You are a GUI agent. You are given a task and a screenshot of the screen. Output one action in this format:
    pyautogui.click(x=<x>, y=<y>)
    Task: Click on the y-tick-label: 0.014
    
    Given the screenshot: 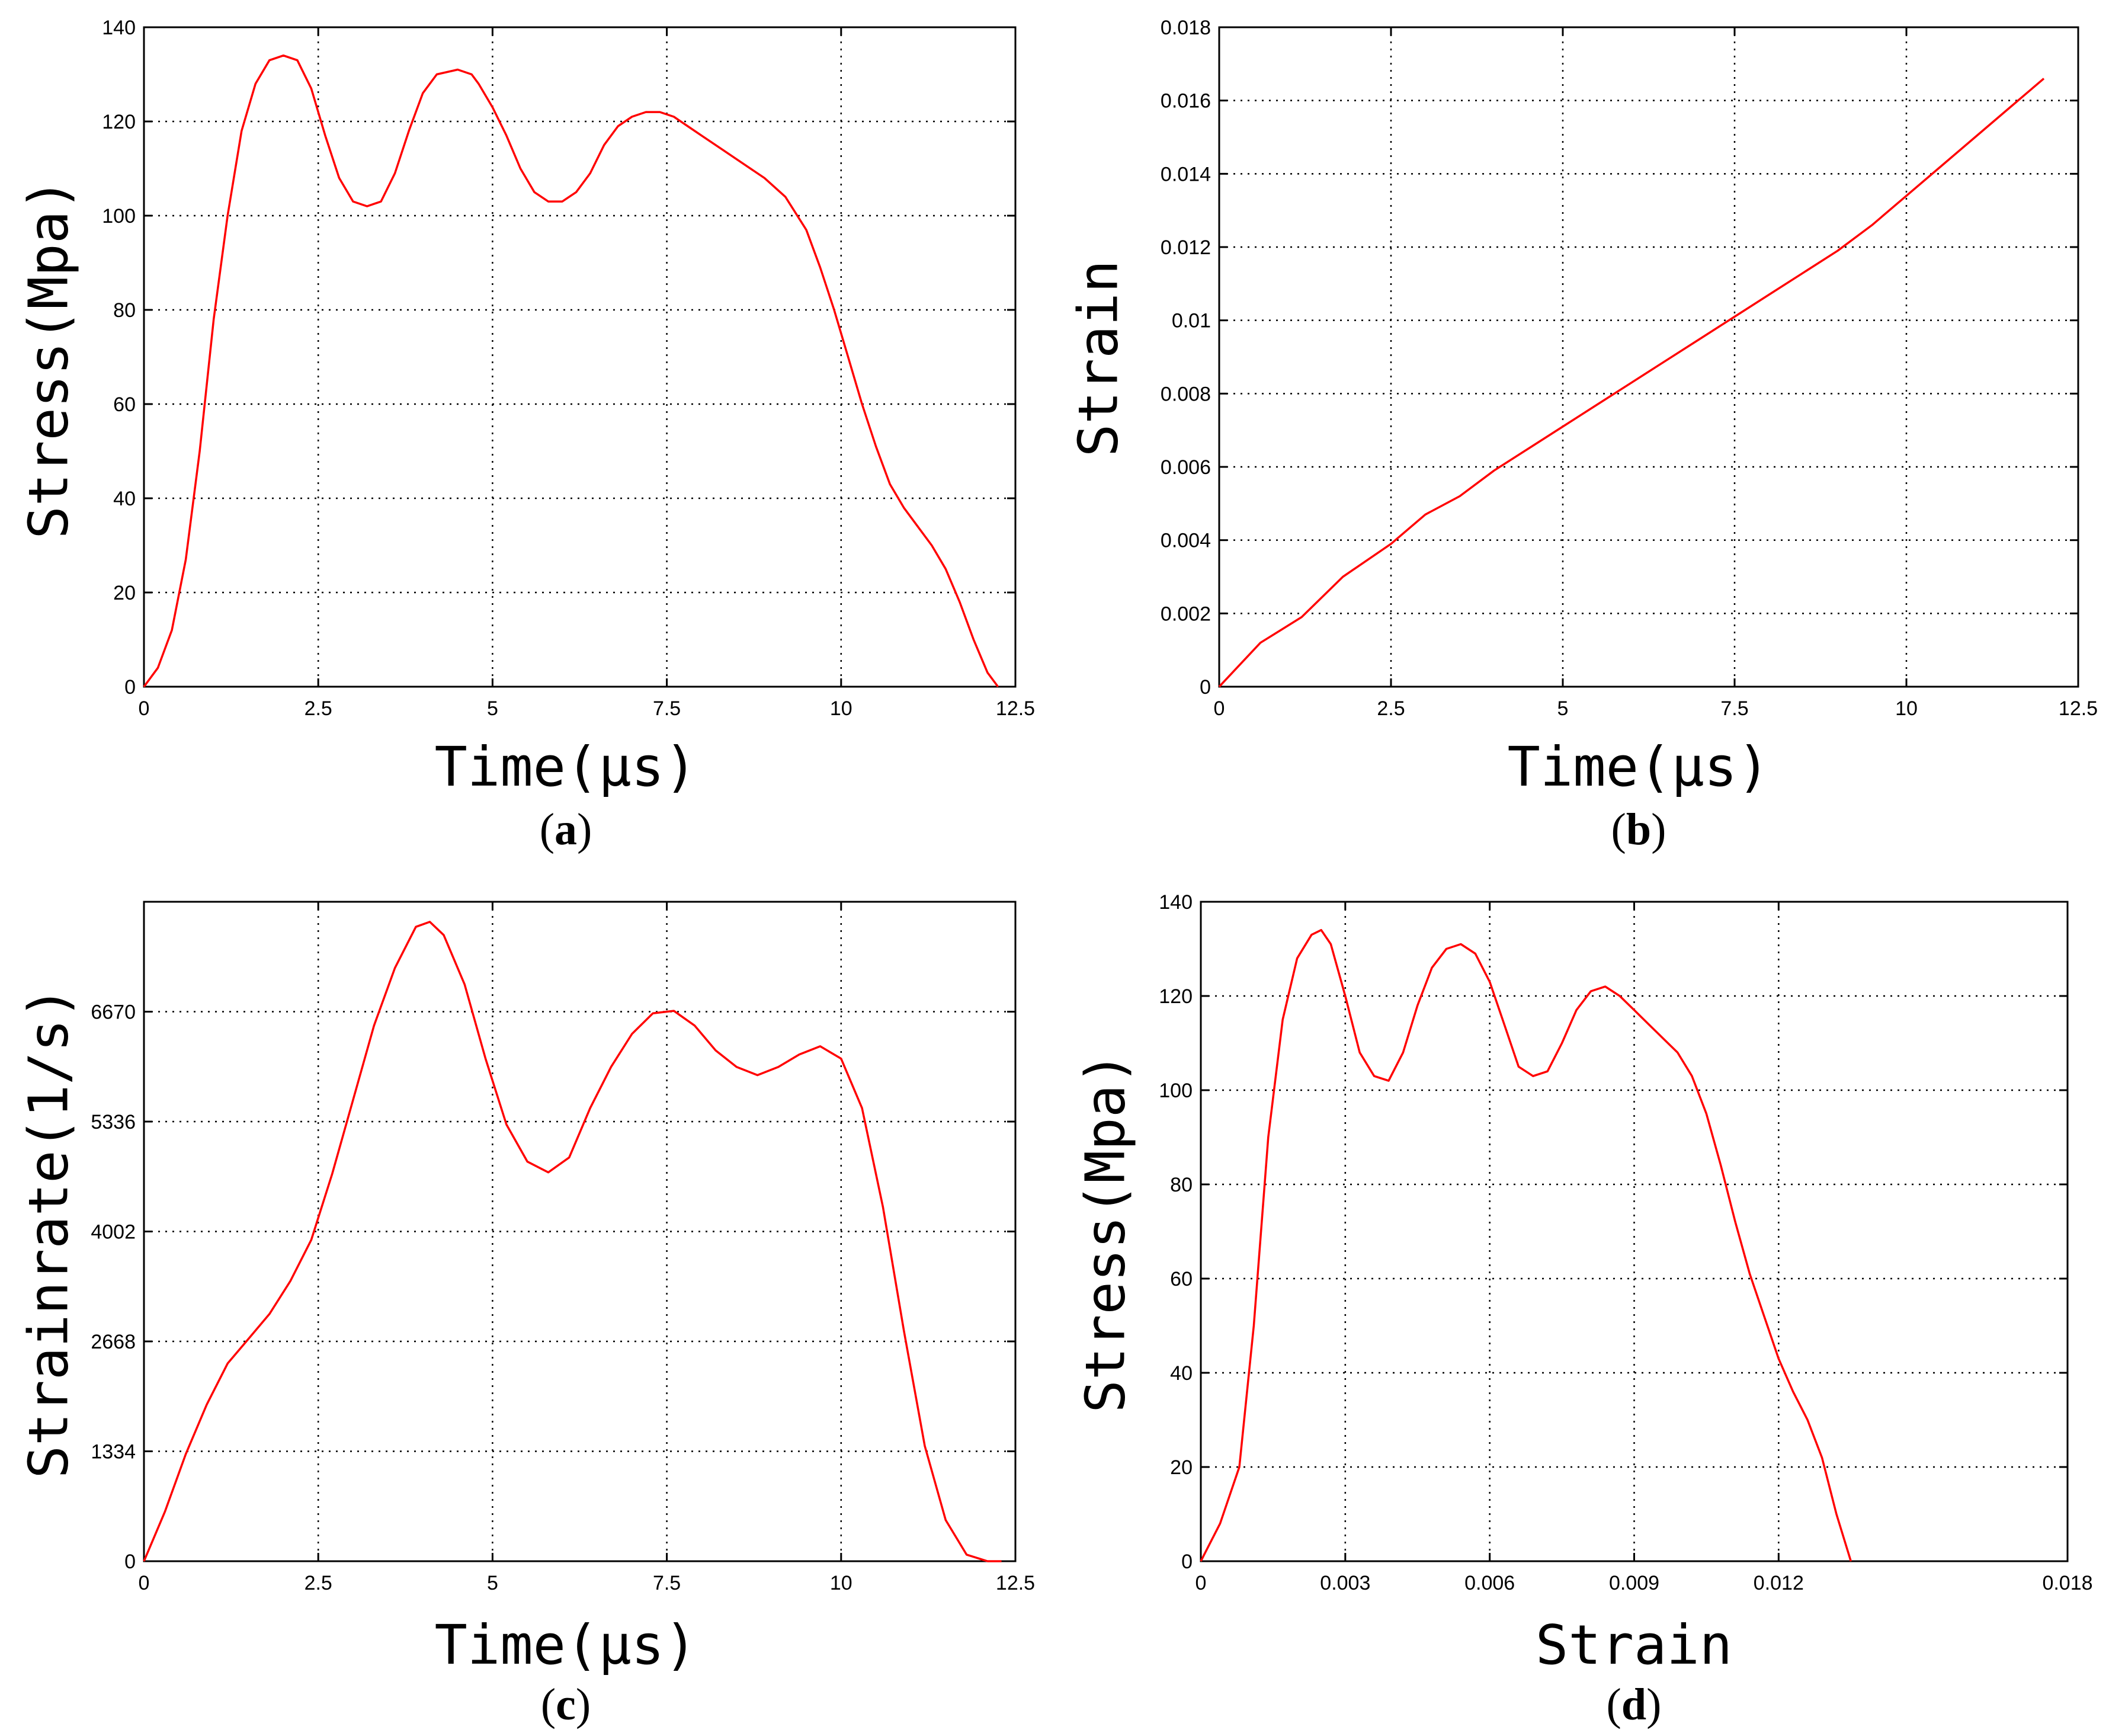 What is the action you would take?
    pyautogui.click(x=1186, y=174)
    